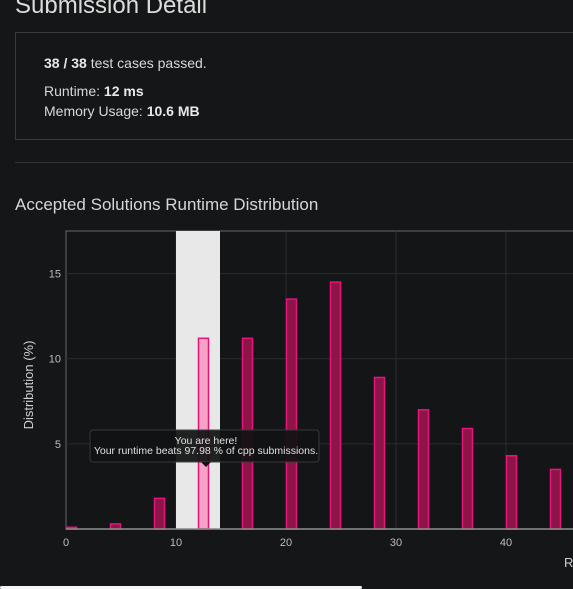 The image size is (573, 589). What do you see at coordinates (173, 111) in the screenshot?
I see `memory-value: 10.6 MB` at bounding box center [173, 111].